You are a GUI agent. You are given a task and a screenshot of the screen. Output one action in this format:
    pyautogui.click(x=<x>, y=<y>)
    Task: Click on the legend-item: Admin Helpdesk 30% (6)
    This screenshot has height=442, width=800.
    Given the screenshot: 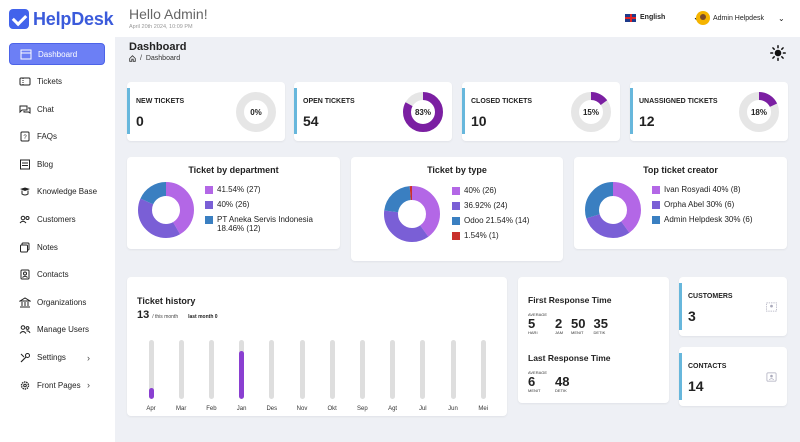 What is the action you would take?
    pyautogui.click(x=702, y=219)
    